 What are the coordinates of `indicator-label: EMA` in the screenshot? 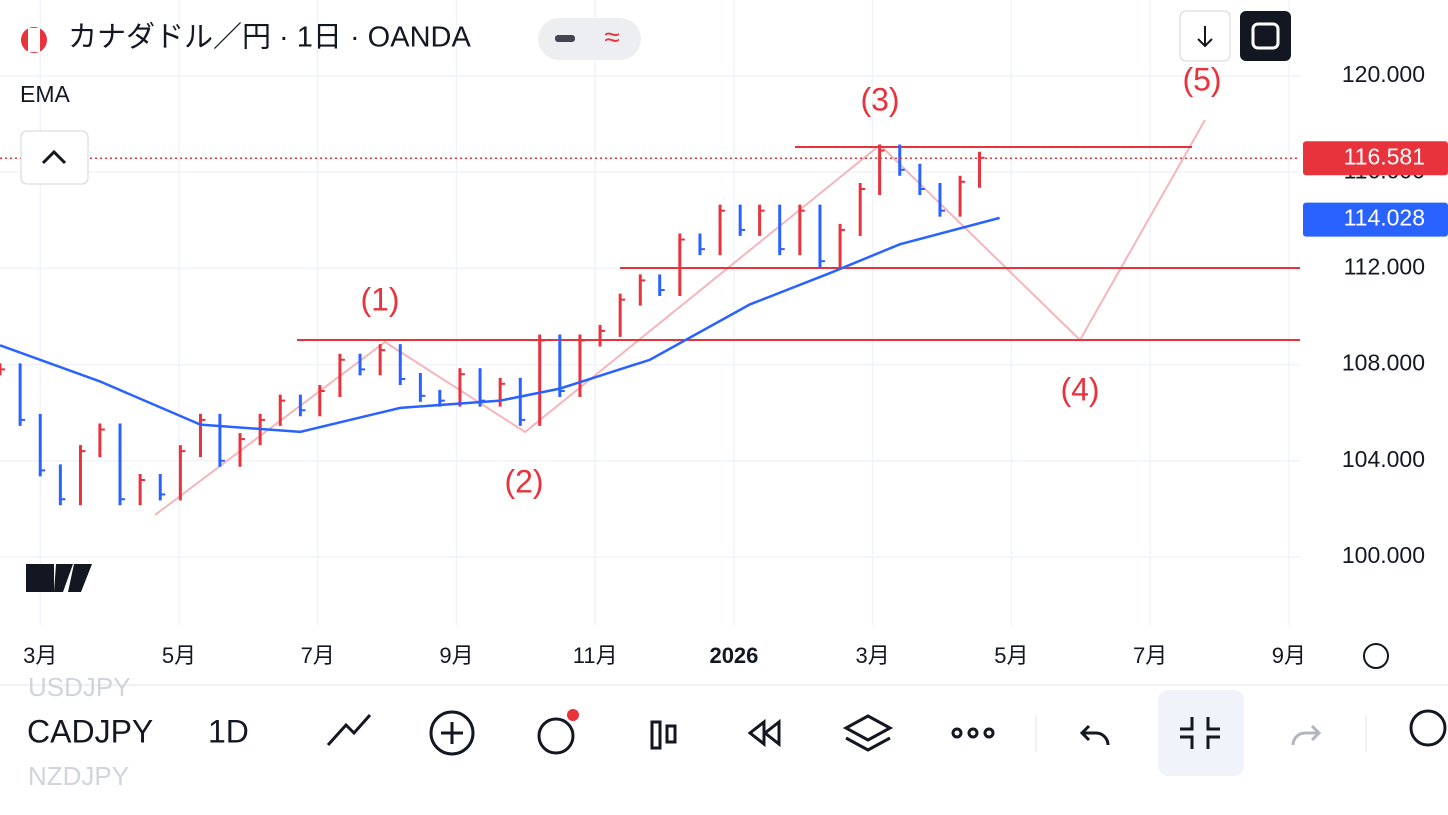 It's located at (45, 94).